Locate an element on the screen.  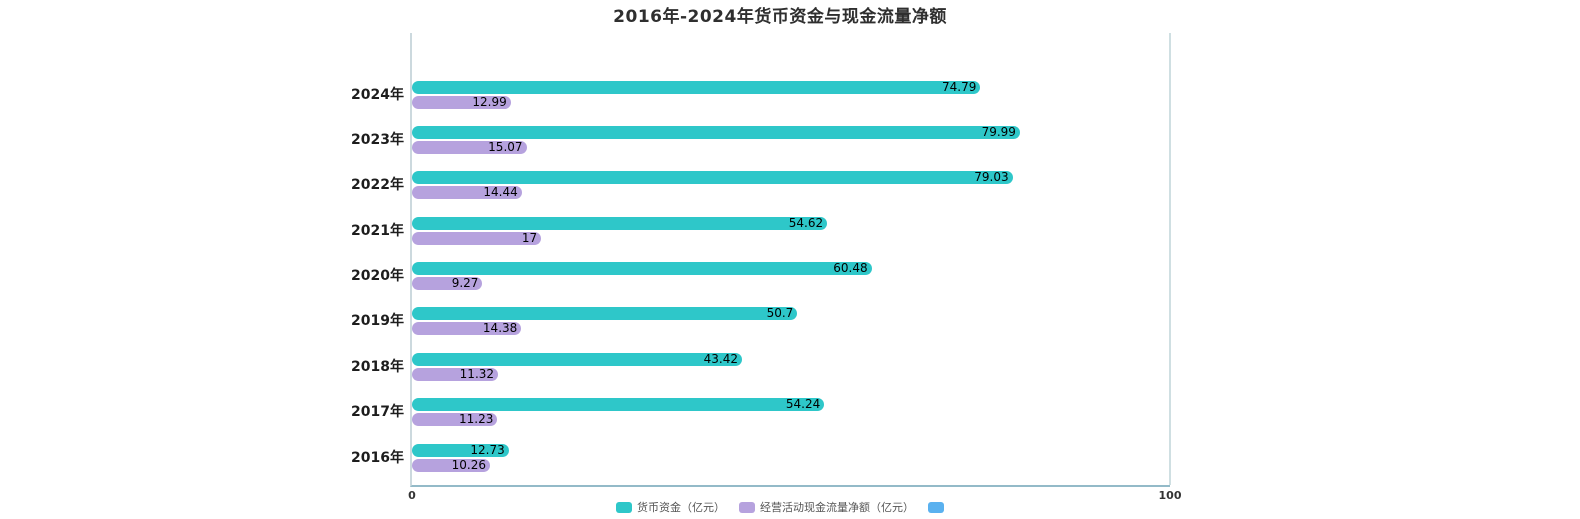
chart-title: 2016年-2024年货币资金与现金流量净额 is located at coordinates (780, 17).